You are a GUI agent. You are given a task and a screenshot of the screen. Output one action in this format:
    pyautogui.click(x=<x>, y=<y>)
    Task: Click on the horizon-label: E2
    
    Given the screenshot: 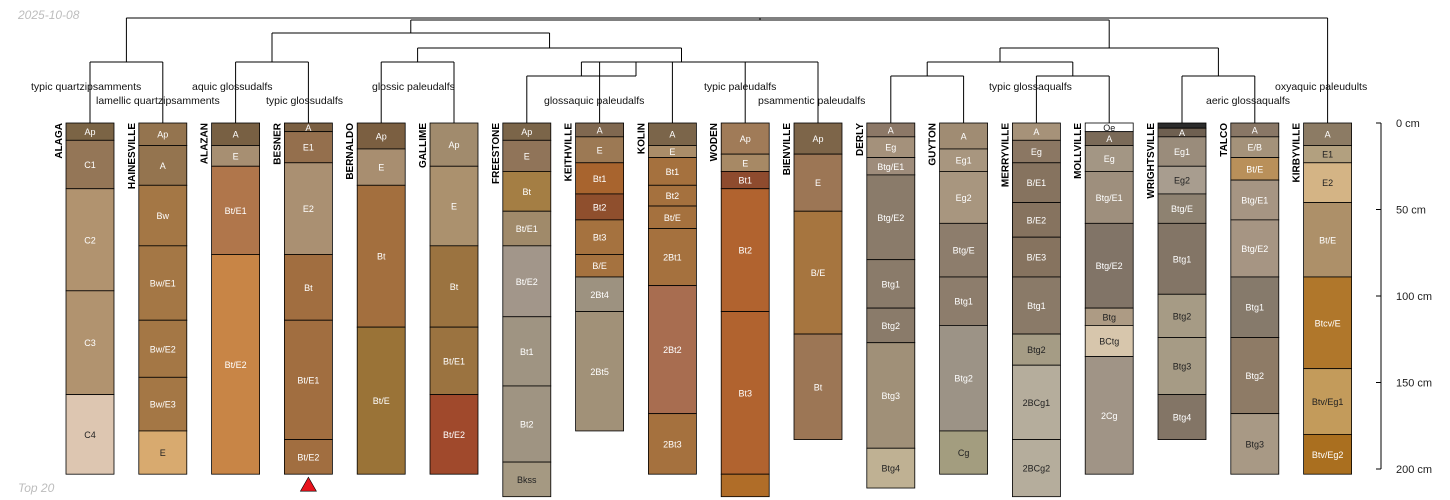 What is the action you would take?
    pyautogui.click(x=1327, y=183)
    